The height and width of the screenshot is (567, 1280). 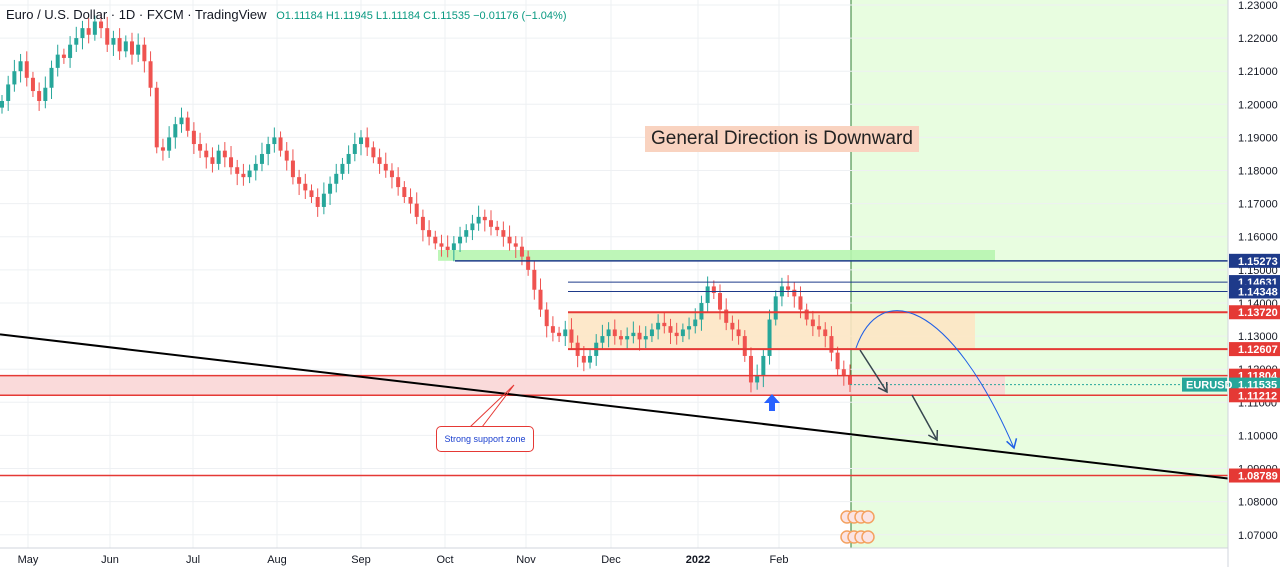 I want to click on x-tick-label: Oct, so click(x=444, y=560).